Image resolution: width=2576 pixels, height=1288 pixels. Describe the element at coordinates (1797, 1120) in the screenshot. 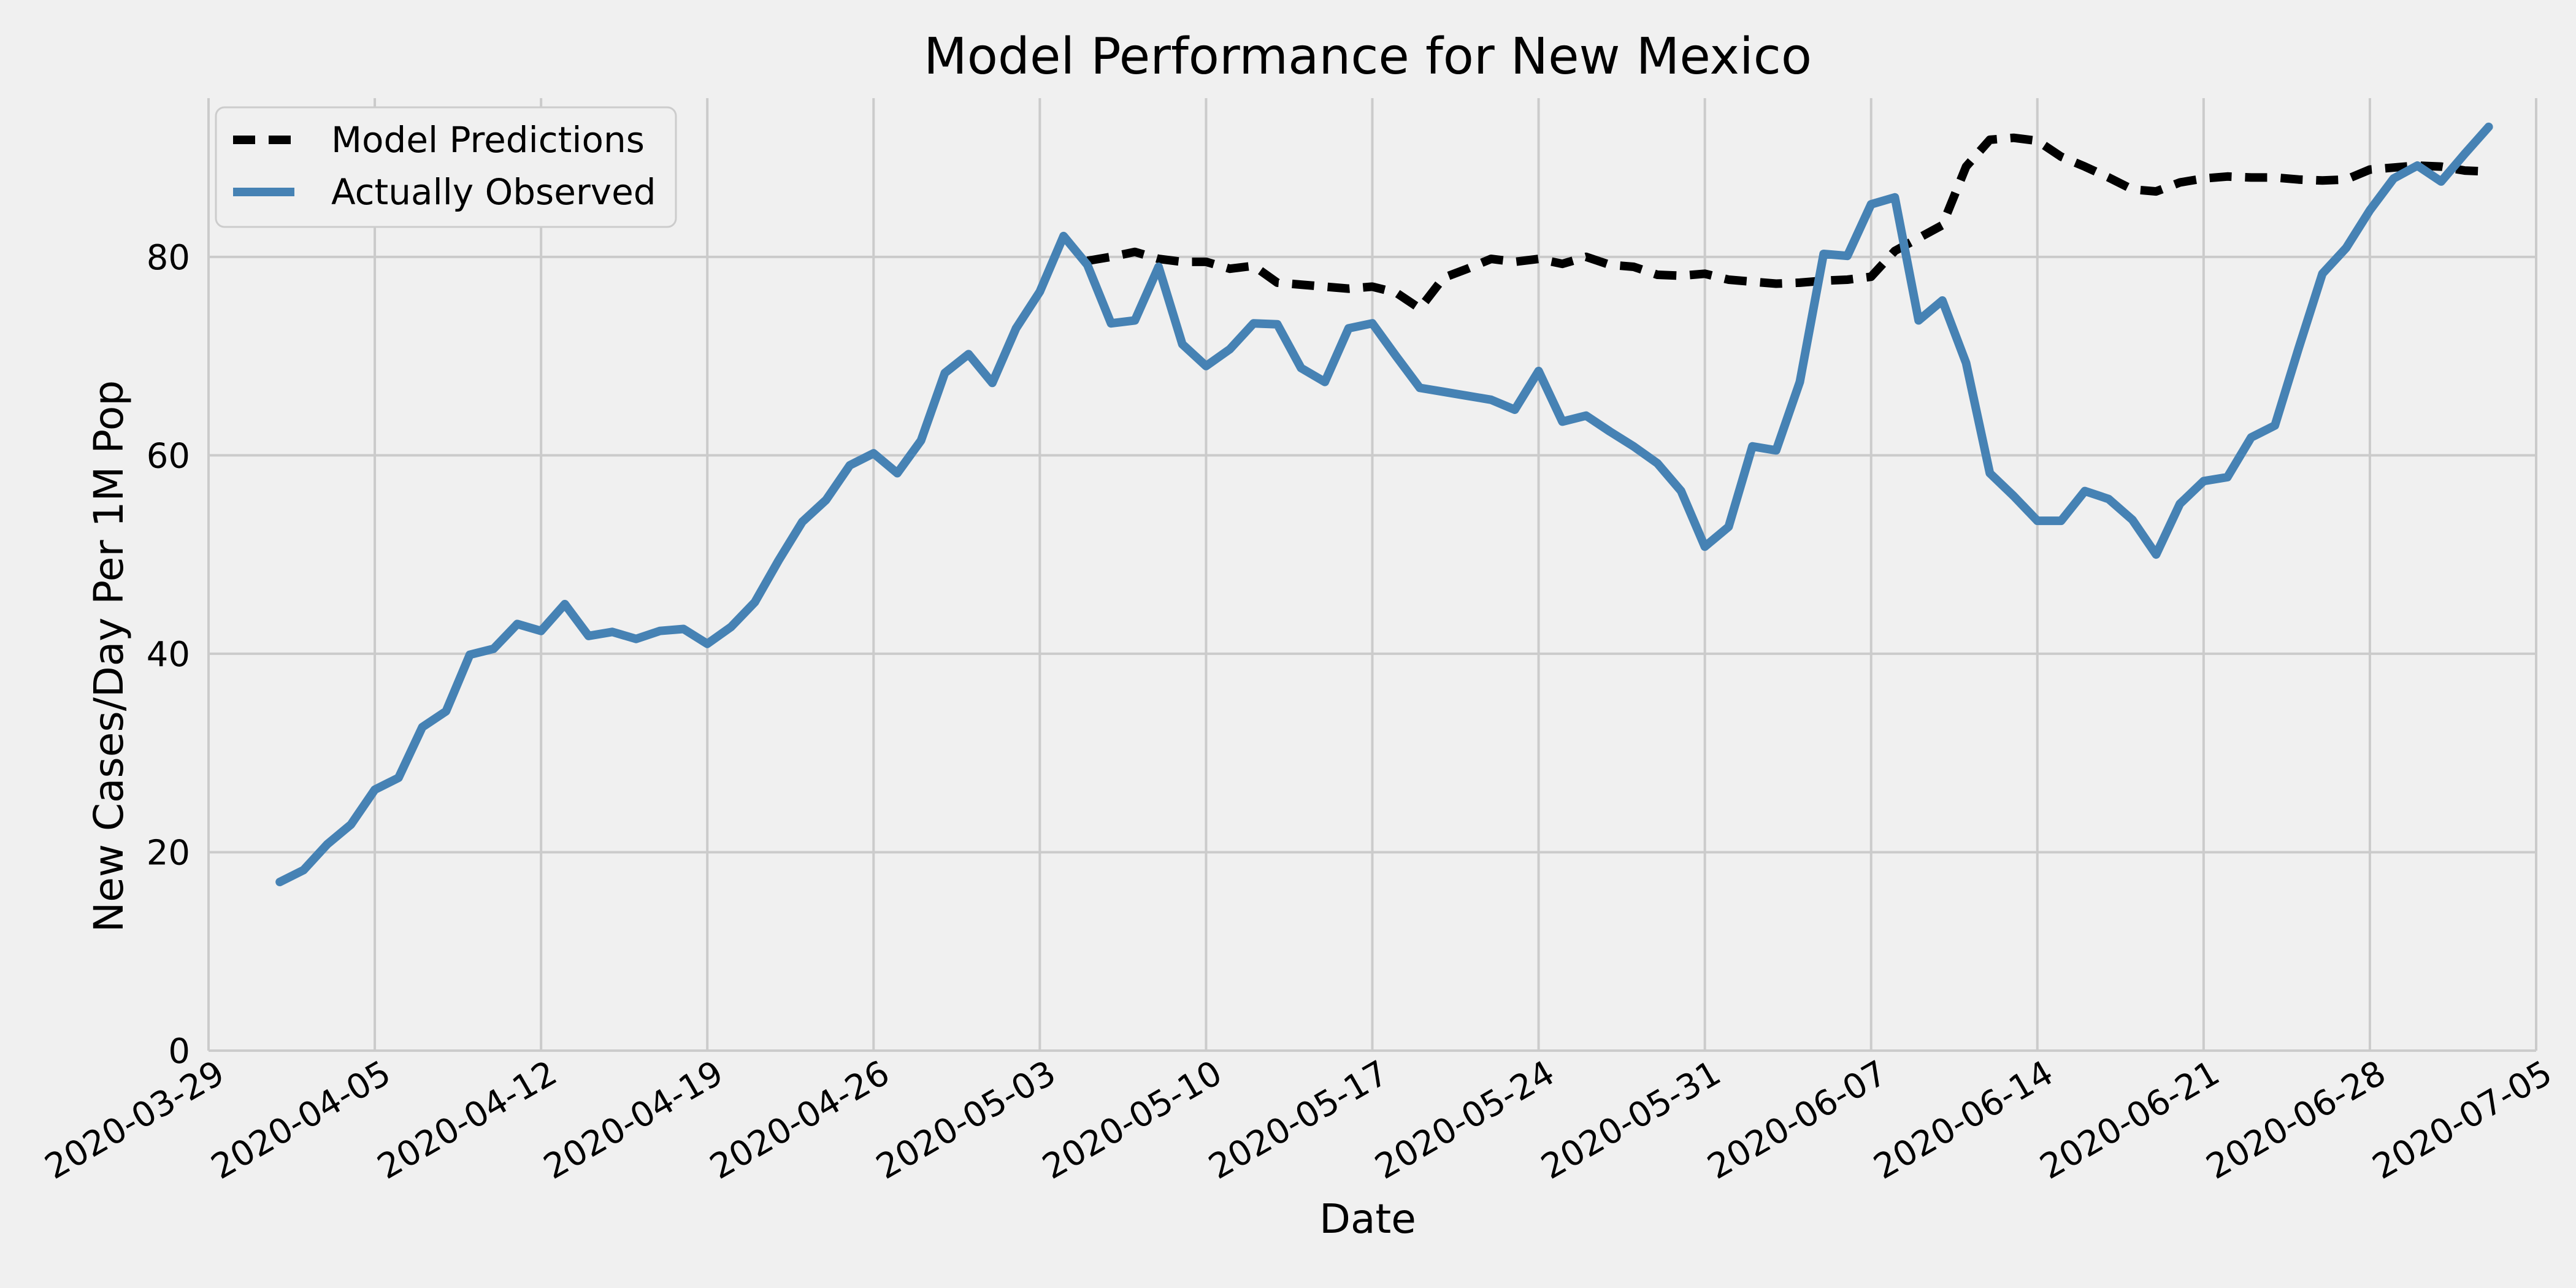

I see `x-tick-label: 2020-06-07` at that location.